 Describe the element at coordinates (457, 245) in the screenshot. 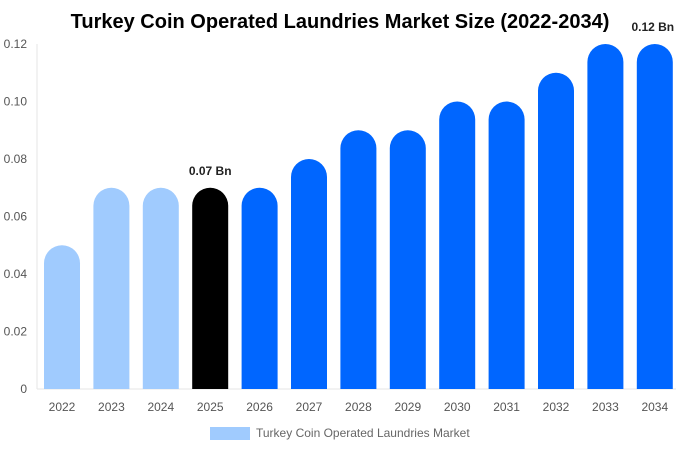

I see `bar-2030` at that location.